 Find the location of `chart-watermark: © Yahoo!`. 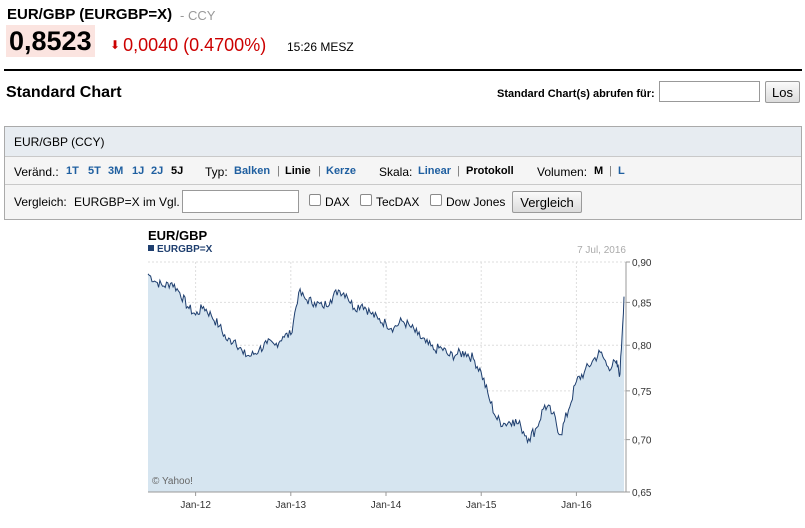

chart-watermark: © Yahoo! is located at coordinates (172, 481).